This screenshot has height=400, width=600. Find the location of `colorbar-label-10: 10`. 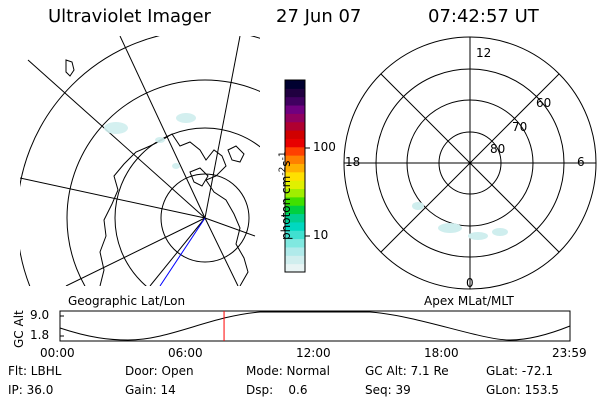

colorbar-label-10: 10 is located at coordinates (321, 235).